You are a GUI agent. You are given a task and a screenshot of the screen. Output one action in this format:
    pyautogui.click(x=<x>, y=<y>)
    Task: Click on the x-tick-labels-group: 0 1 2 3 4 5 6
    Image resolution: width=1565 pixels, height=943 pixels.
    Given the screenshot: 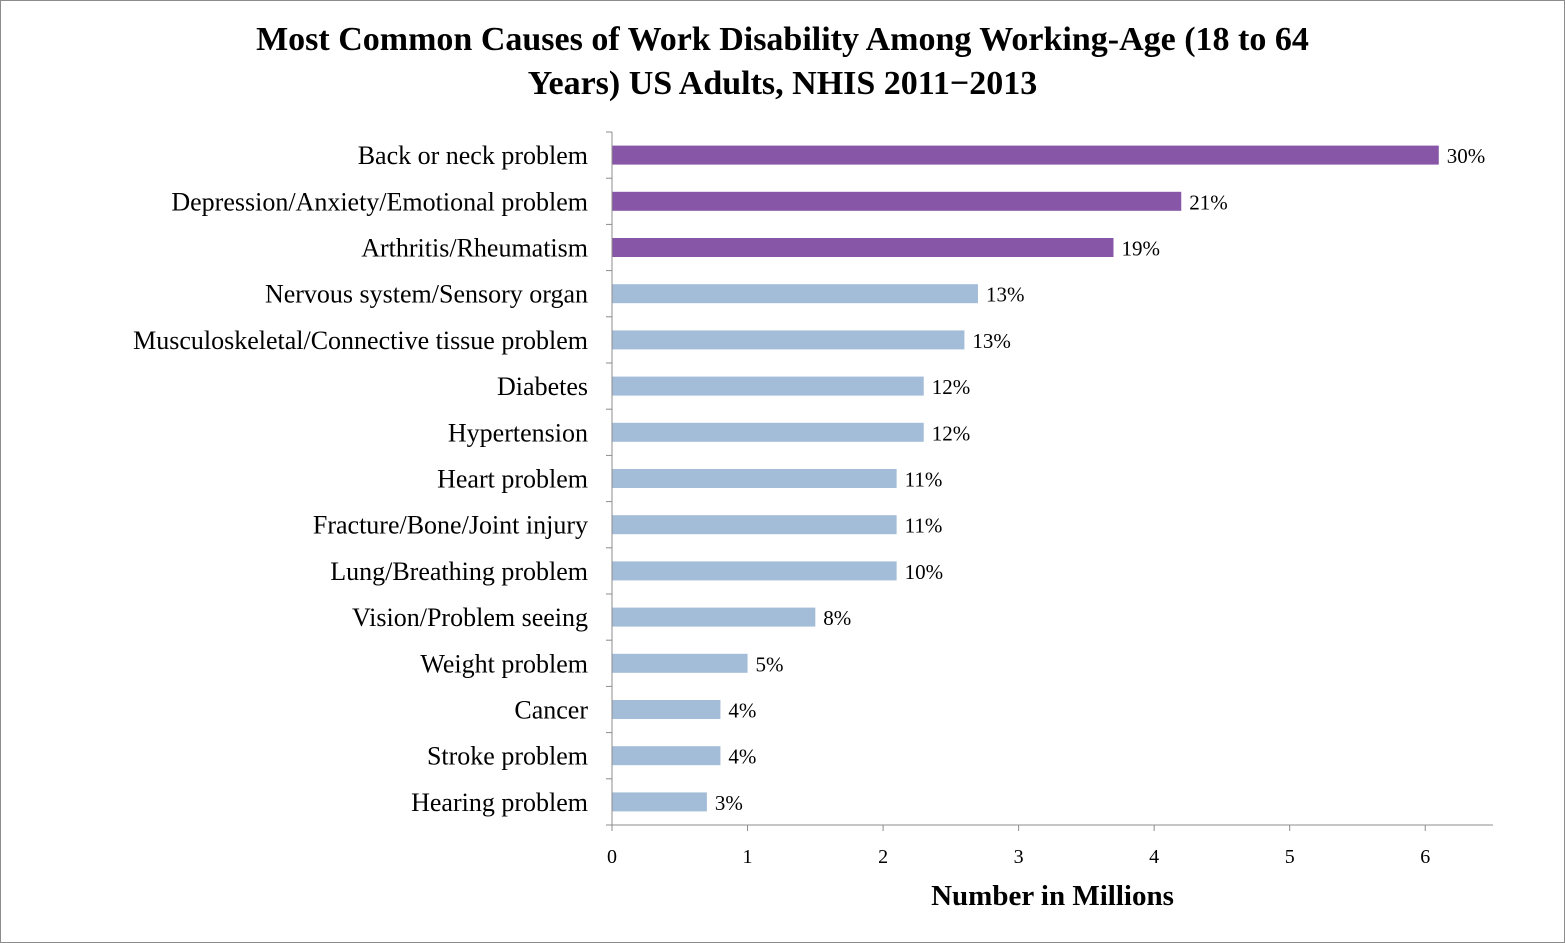 What is the action you would take?
    pyautogui.click(x=1018, y=857)
    